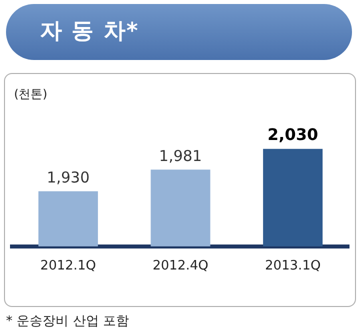  Describe the element at coordinates (89, 32) in the screenshot. I see `chart-title: 자 동 차*` at that location.